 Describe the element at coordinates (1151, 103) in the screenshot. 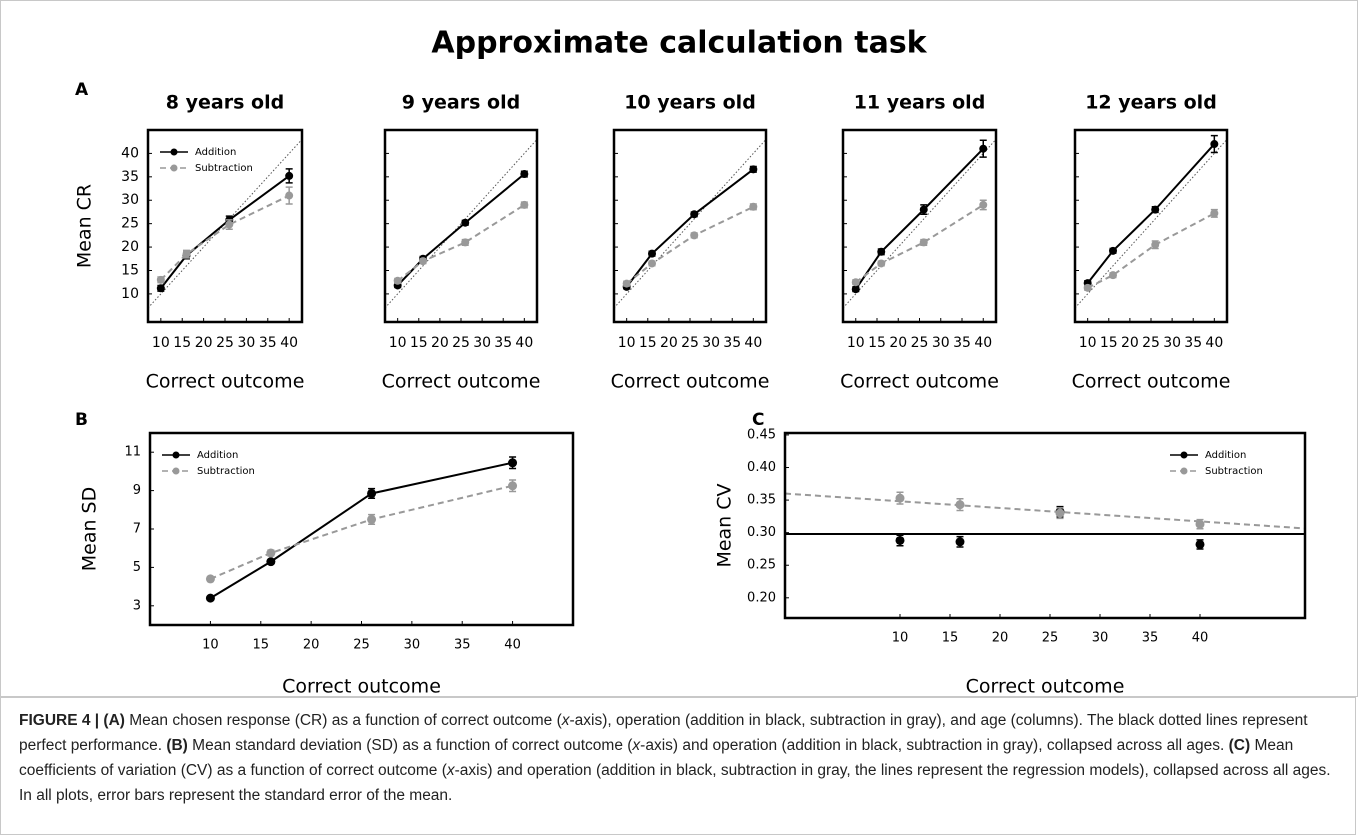

I see `panel-title: 12 years old` at that location.